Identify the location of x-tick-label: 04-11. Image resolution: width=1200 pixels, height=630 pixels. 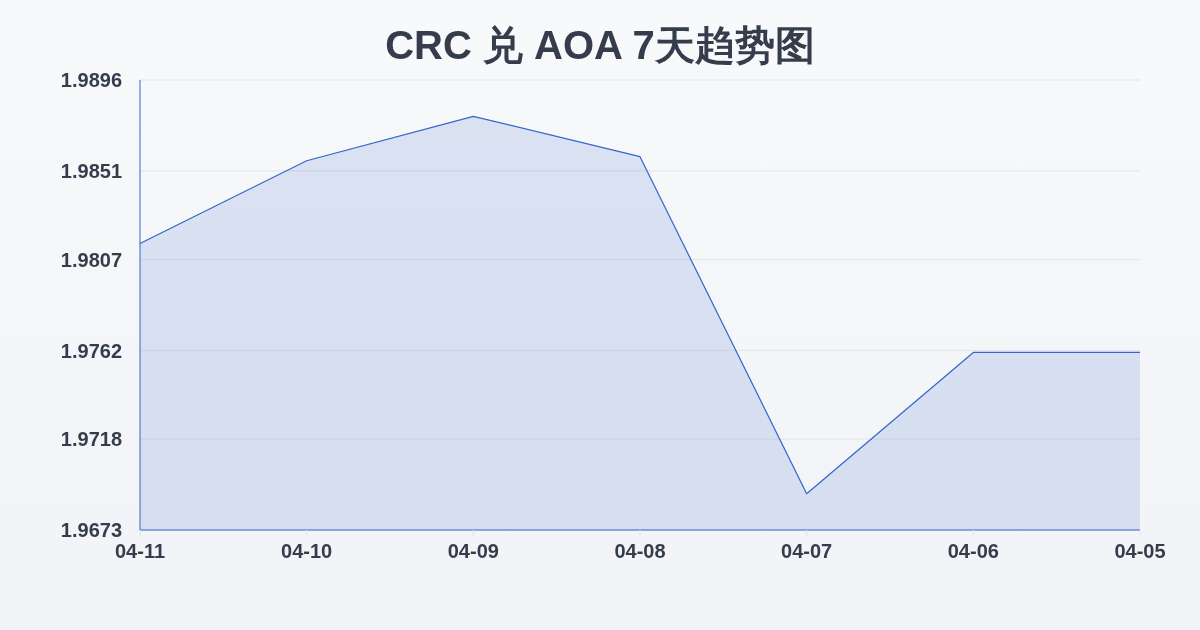
(140, 551).